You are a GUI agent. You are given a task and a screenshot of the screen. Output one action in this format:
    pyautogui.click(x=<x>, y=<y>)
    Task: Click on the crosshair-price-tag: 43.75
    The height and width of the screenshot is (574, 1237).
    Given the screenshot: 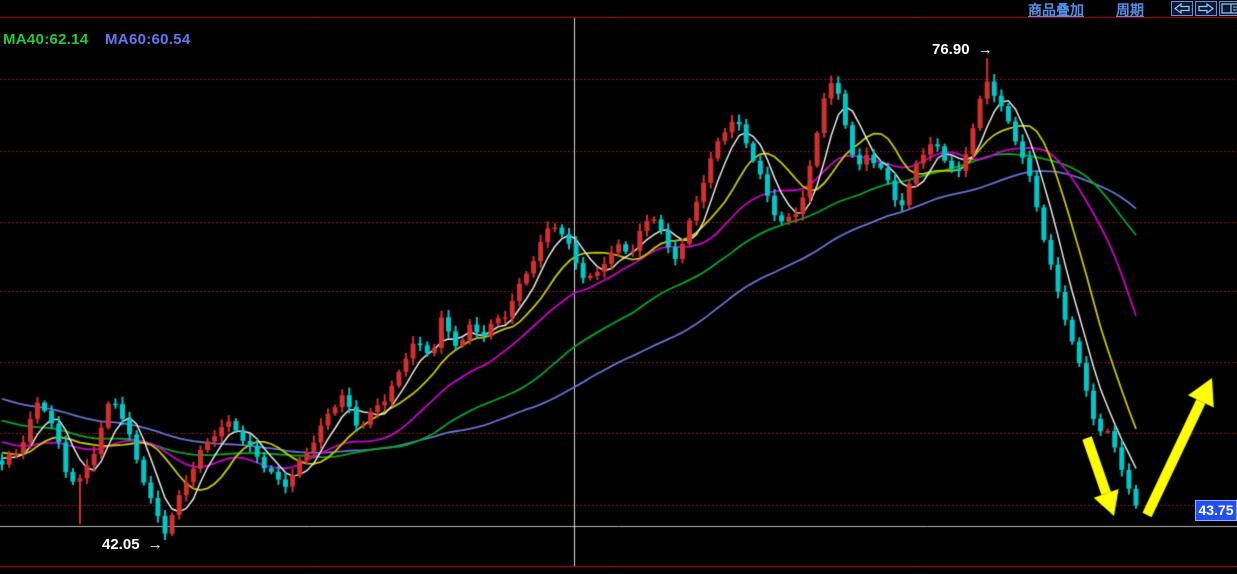 What is the action you would take?
    pyautogui.click(x=1216, y=510)
    